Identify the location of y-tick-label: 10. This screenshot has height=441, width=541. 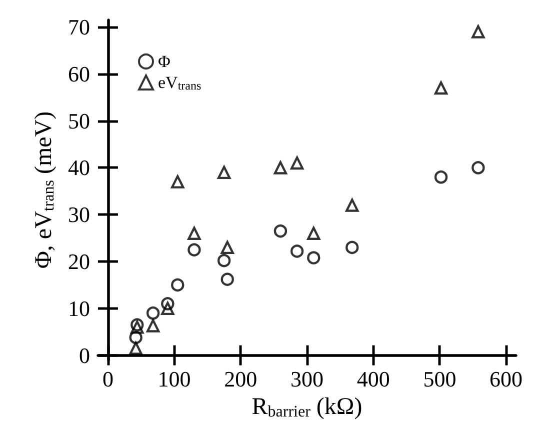
(79, 308).